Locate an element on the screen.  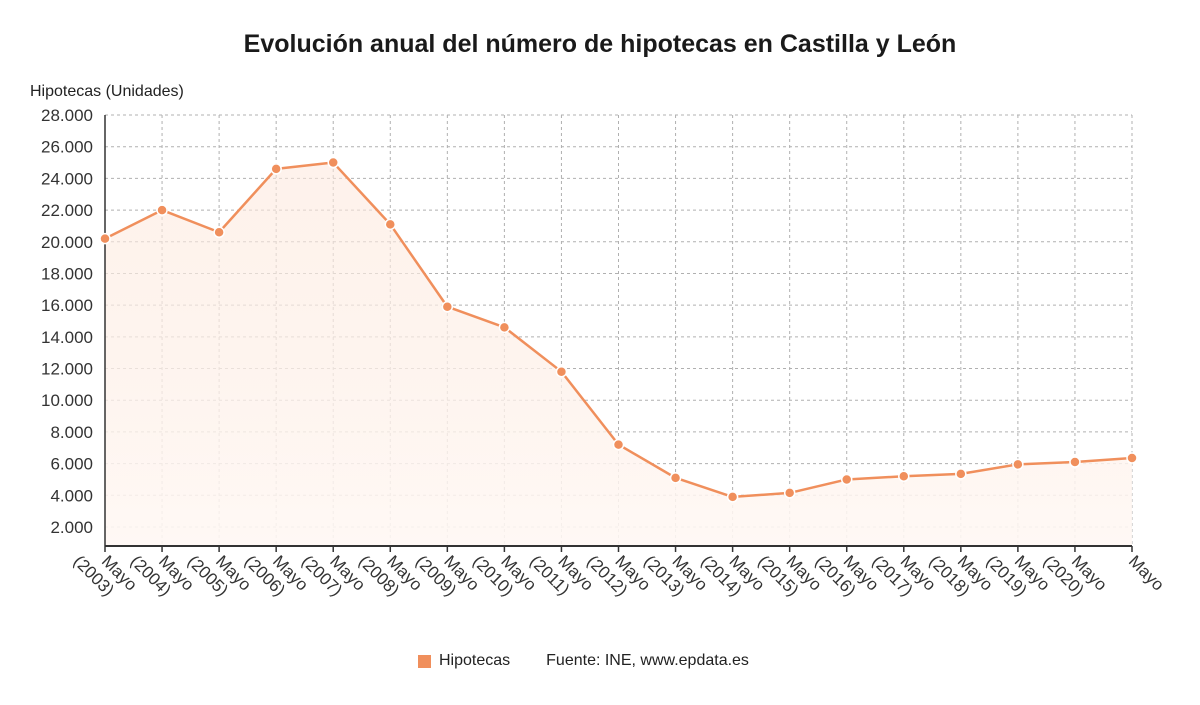
y-tick-label: 16.000 is located at coordinates (67, 305).